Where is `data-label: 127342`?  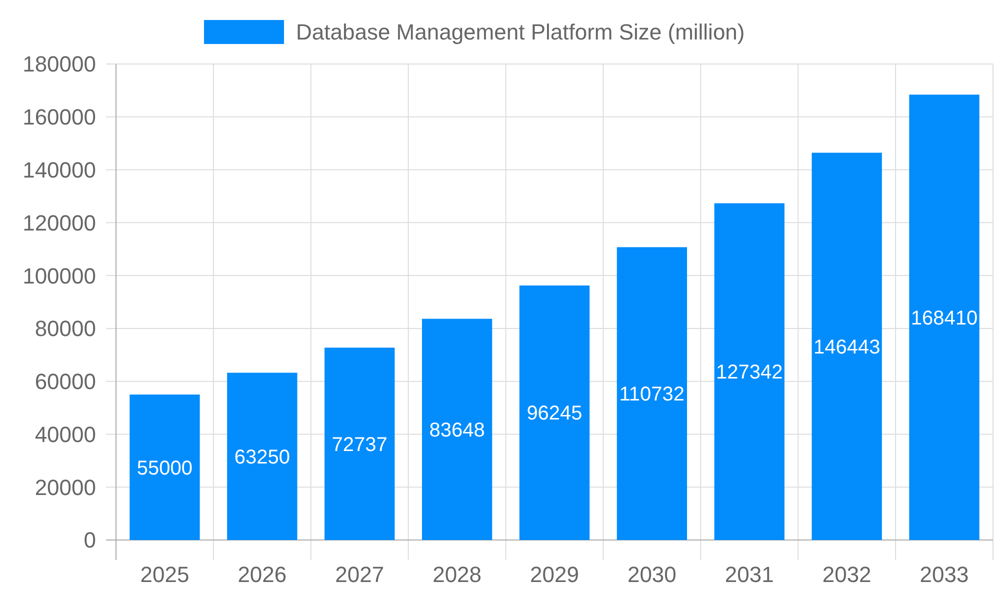 data-label: 127342 is located at coordinates (749, 373).